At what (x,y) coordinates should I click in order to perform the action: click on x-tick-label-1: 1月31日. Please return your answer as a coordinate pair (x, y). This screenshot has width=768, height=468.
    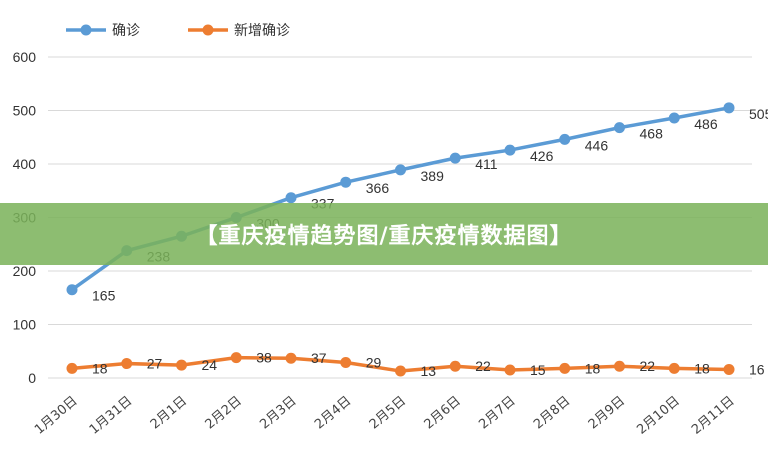
    Looking at the image, I should click on (111, 416).